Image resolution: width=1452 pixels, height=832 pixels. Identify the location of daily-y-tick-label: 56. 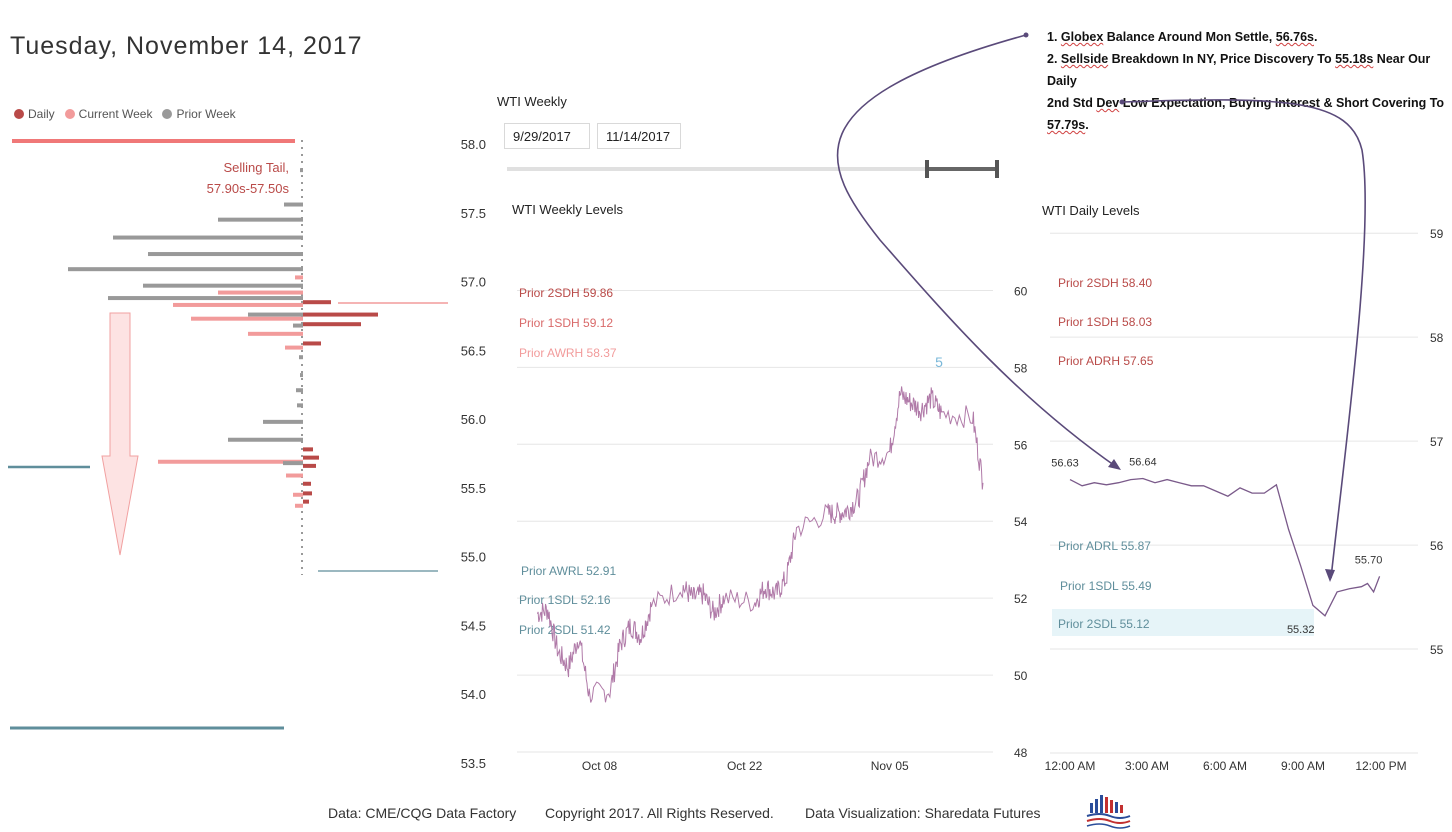
(1437, 546).